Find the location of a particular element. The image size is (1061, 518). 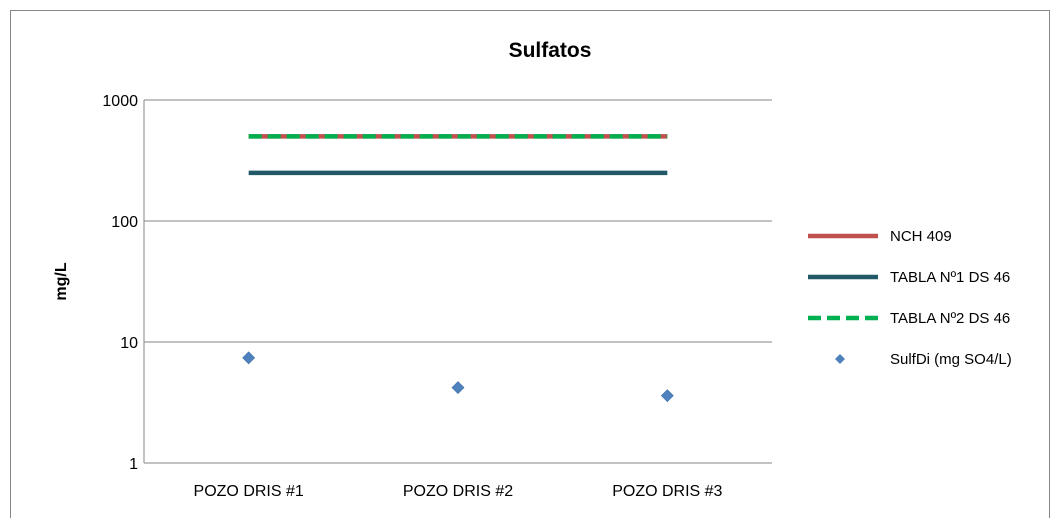

y-tick-label-100: 100 is located at coordinates (124, 222).